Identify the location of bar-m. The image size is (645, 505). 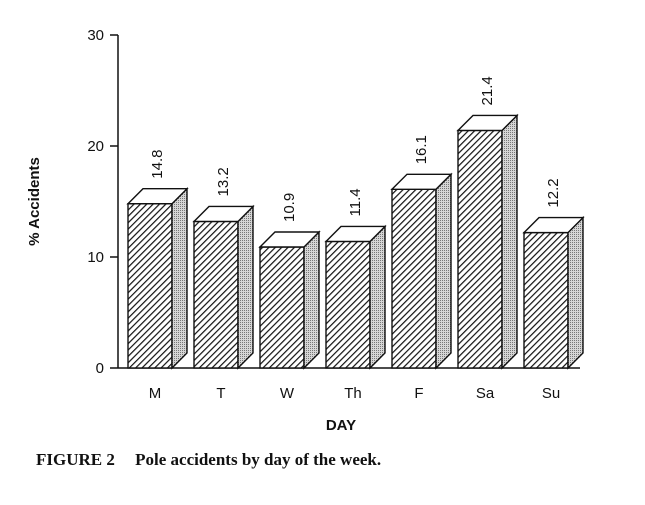
(157, 278).